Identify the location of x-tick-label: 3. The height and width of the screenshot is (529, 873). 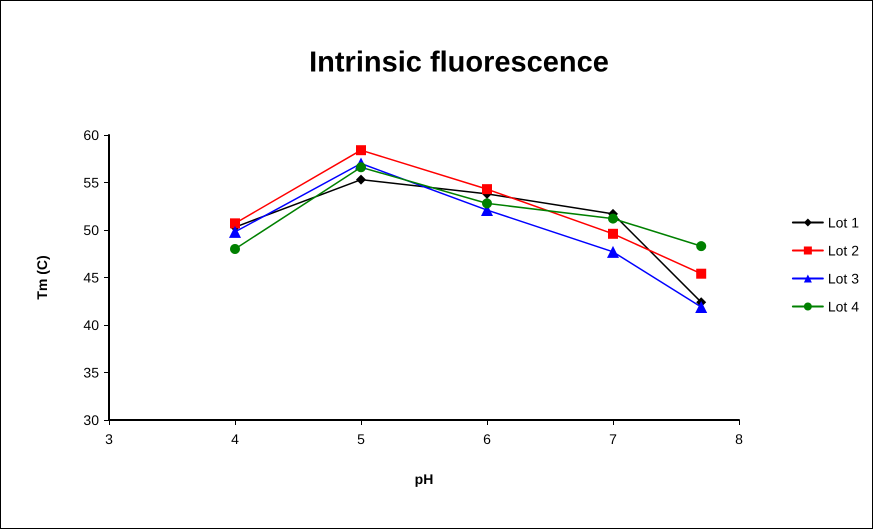
(109, 439).